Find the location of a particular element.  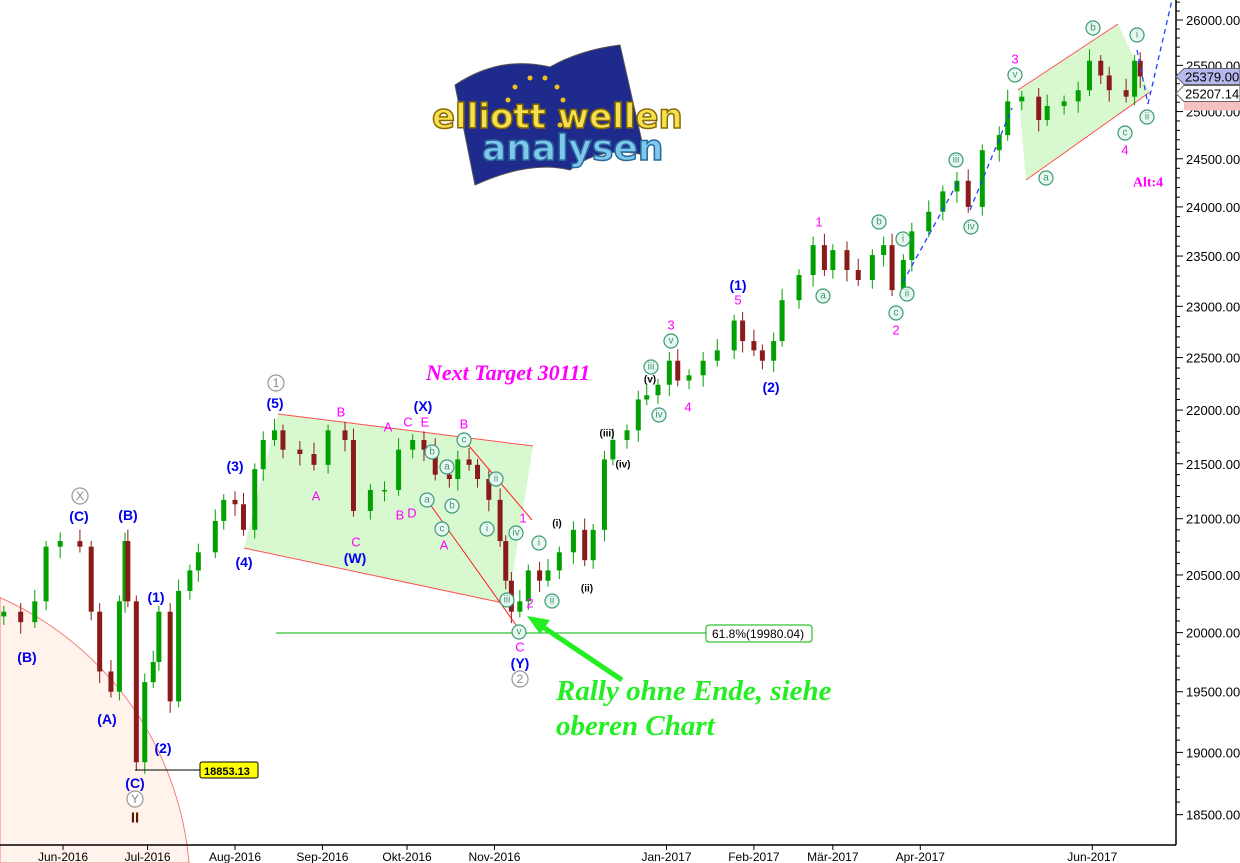

wave-label-text: B is located at coordinates (464, 424).